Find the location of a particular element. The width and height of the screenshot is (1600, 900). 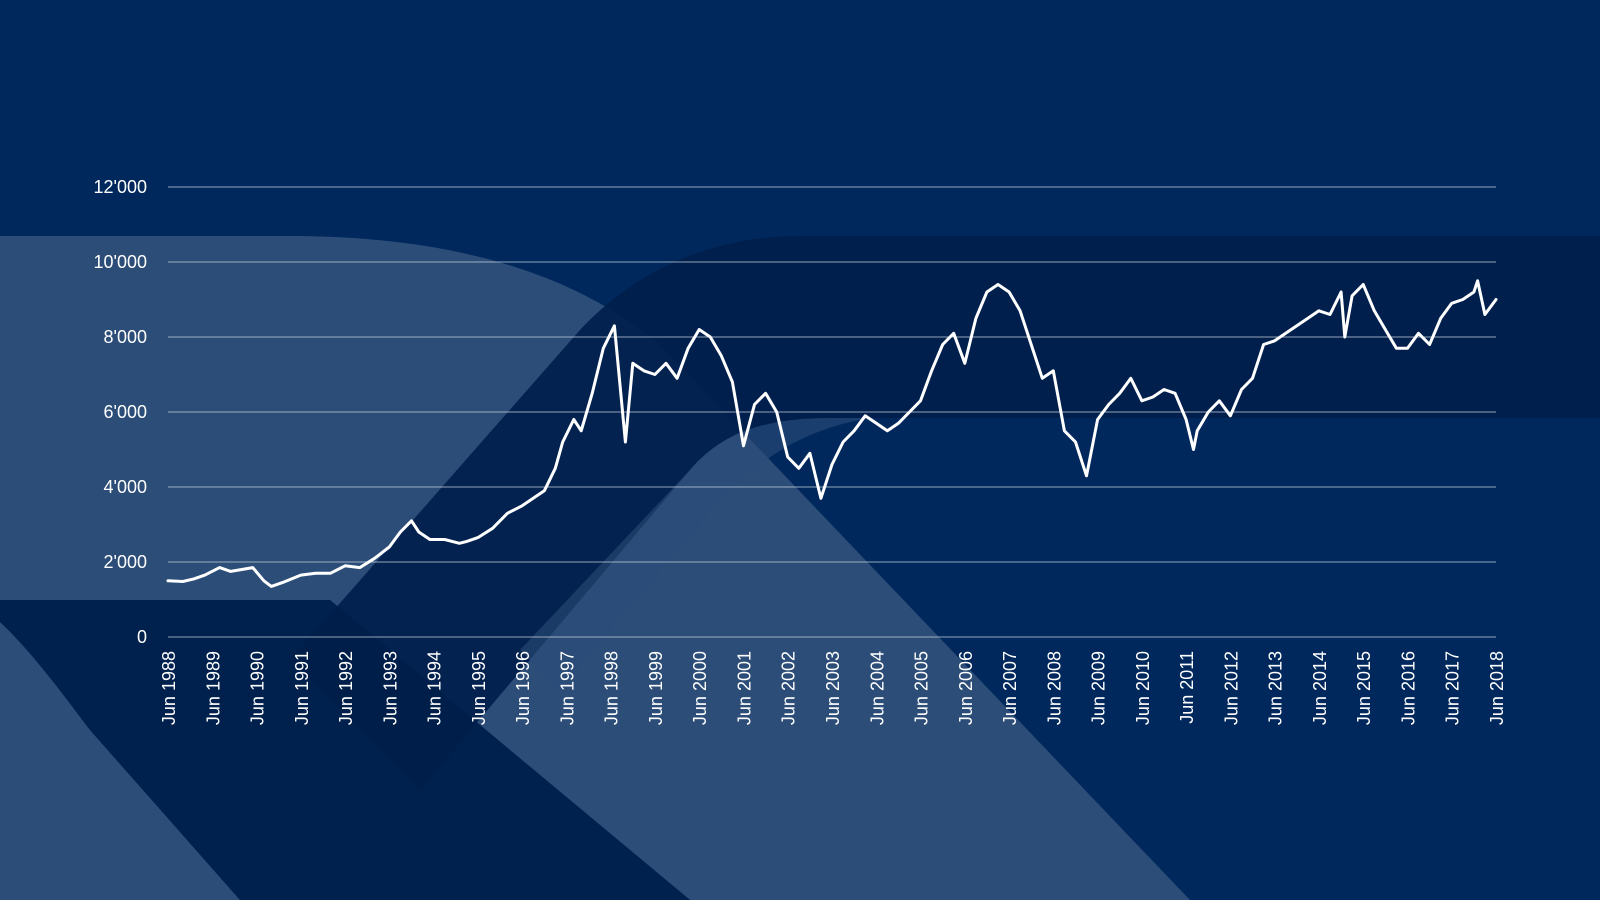

x-tick-label: Jun 2015 is located at coordinates (1364, 688).